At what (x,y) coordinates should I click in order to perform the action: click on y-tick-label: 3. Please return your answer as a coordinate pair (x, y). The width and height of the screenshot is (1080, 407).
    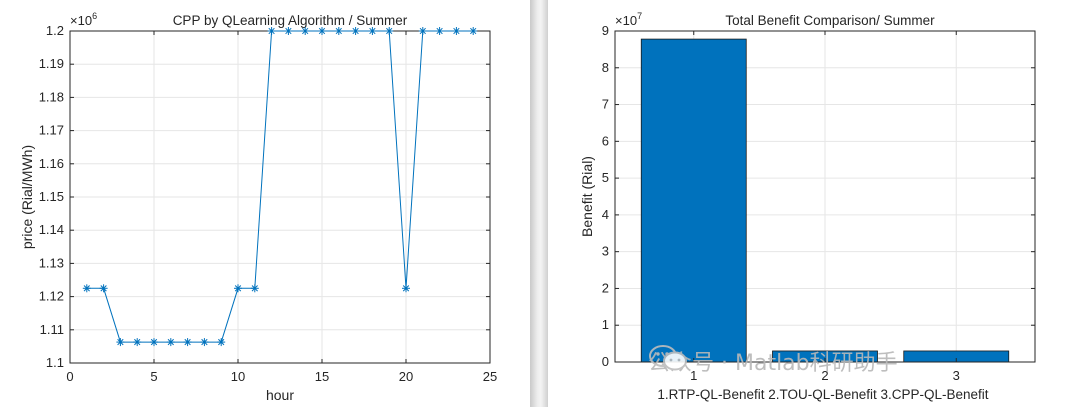
    Looking at the image, I should click on (605, 251).